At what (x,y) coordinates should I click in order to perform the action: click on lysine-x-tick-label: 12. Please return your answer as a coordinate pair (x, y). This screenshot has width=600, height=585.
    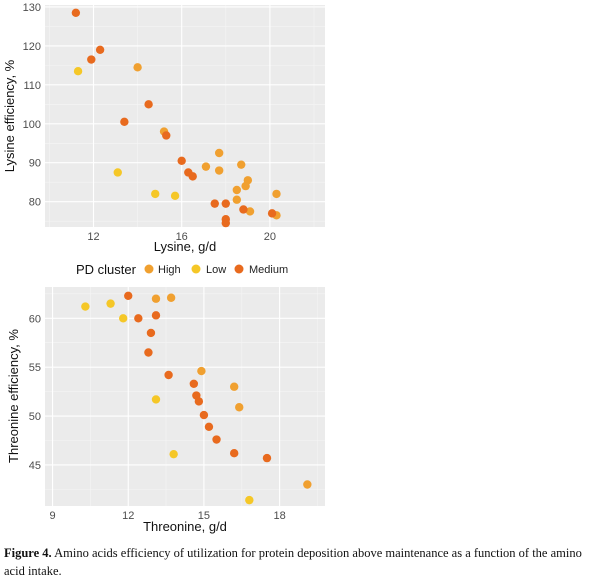
    Looking at the image, I should click on (93, 237).